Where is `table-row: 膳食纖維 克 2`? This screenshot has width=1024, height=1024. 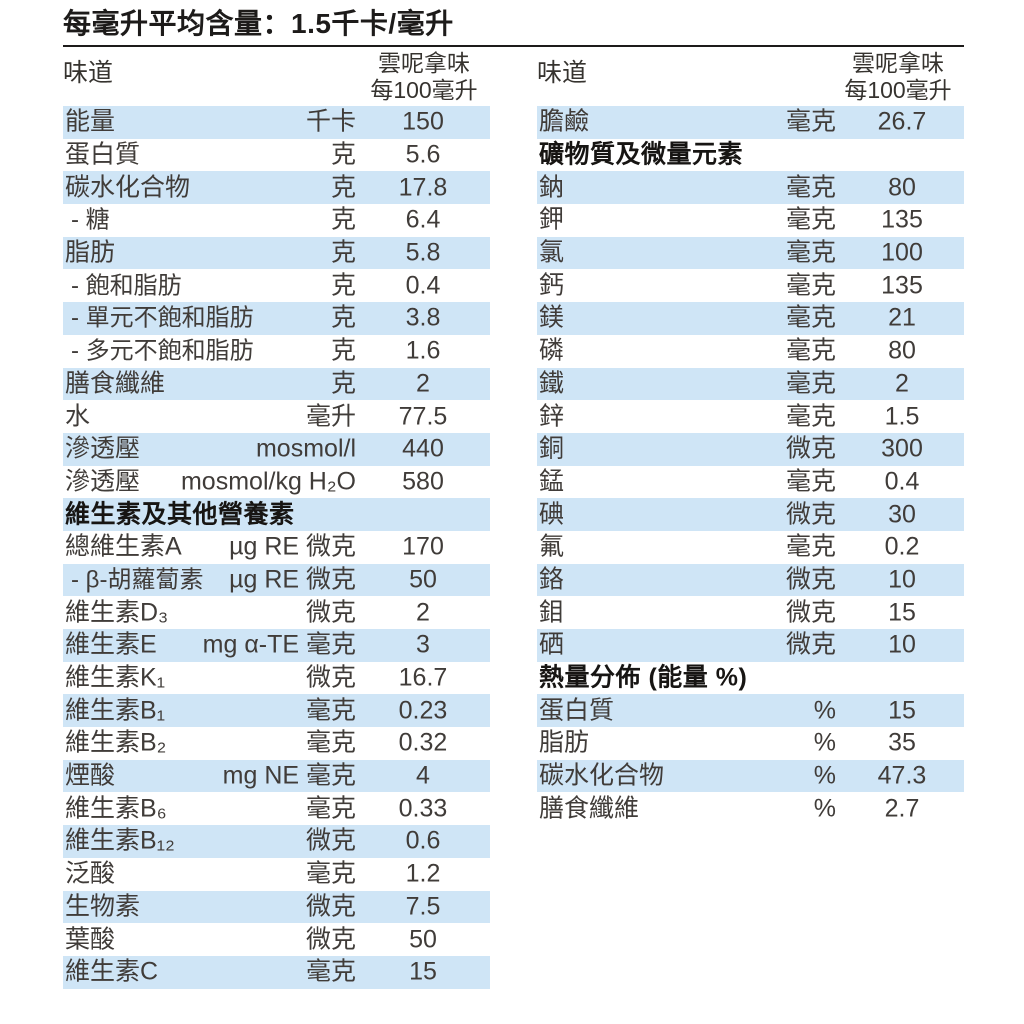 table-row: 膳食纖維 克 2 is located at coordinates (276, 384).